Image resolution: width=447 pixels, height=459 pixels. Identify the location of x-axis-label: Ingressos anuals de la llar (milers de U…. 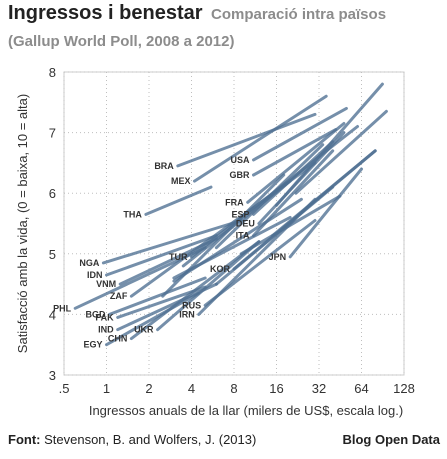
(246, 410).